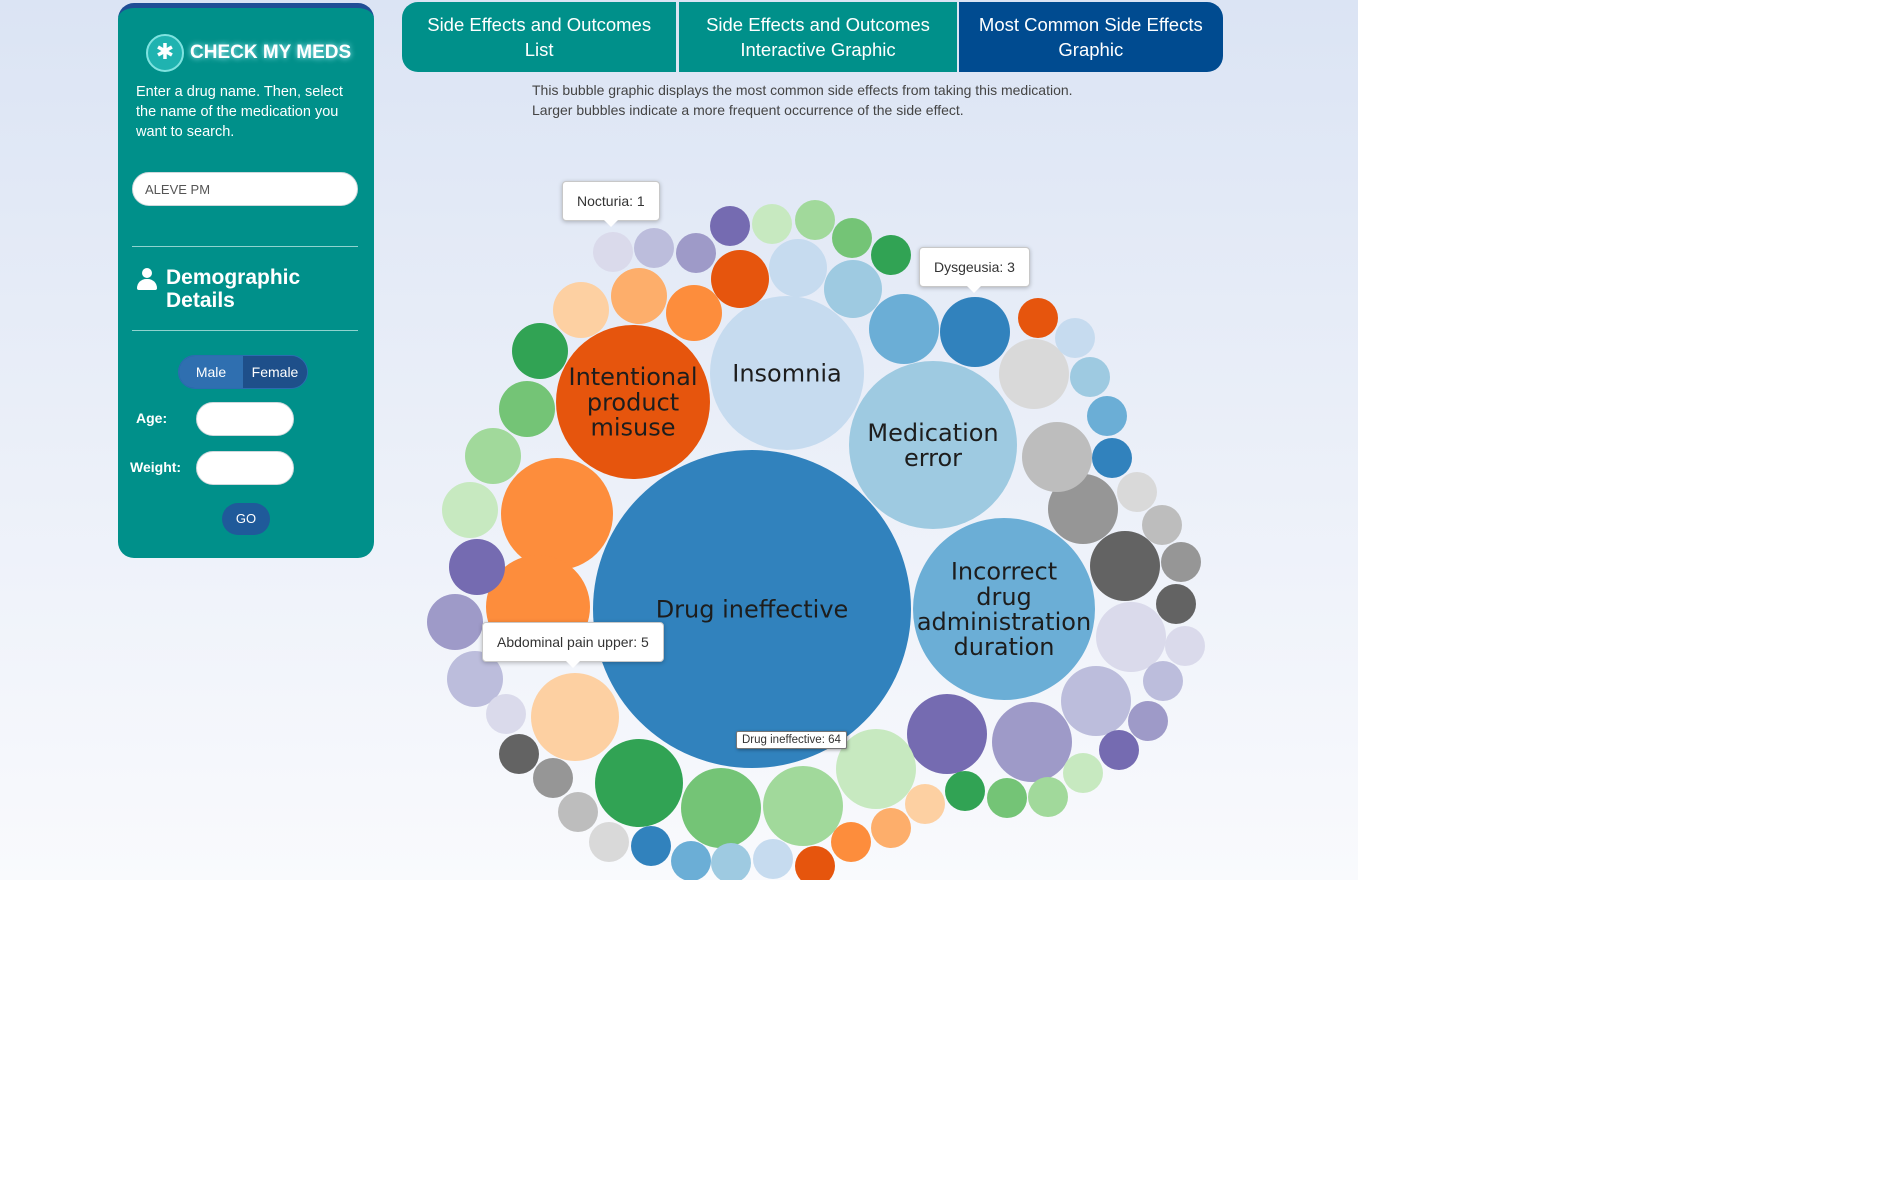 This screenshot has width=1885, height=1182. Describe the element at coordinates (156, 467) in the screenshot. I see `weight-label: Weight:` at that location.